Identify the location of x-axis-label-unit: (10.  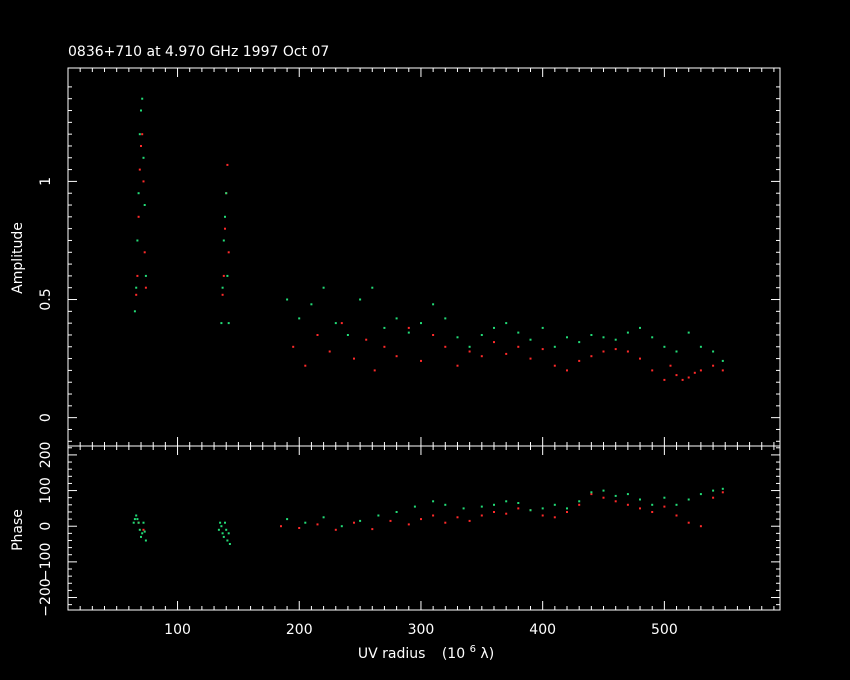
(453, 654).